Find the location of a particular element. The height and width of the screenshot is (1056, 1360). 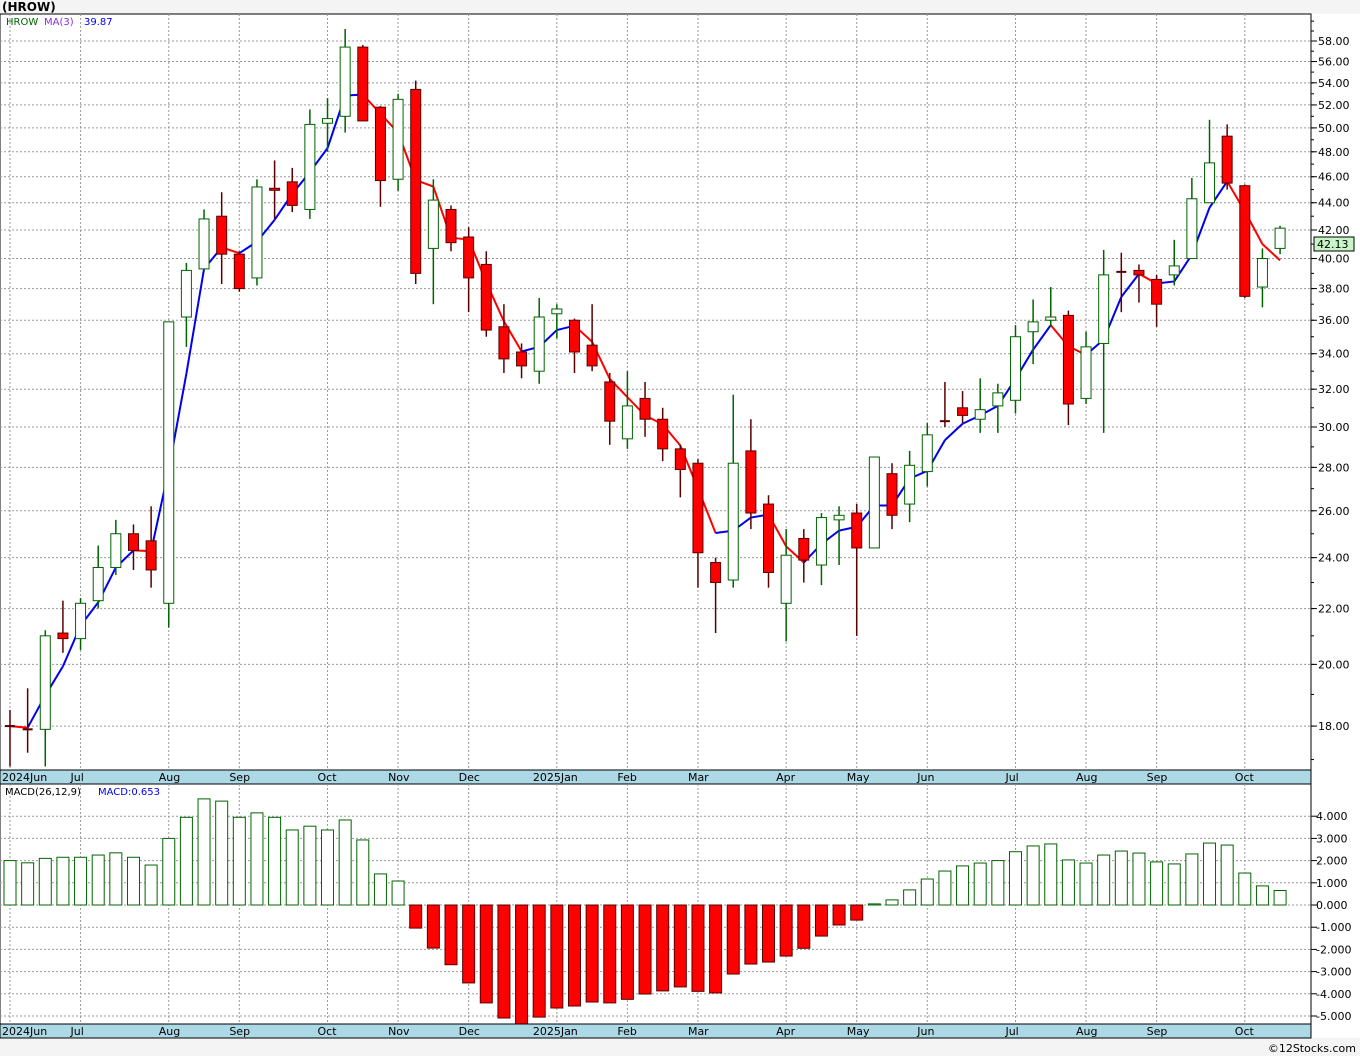

macd-tick-label: -2.000 is located at coordinates (1333, 949).